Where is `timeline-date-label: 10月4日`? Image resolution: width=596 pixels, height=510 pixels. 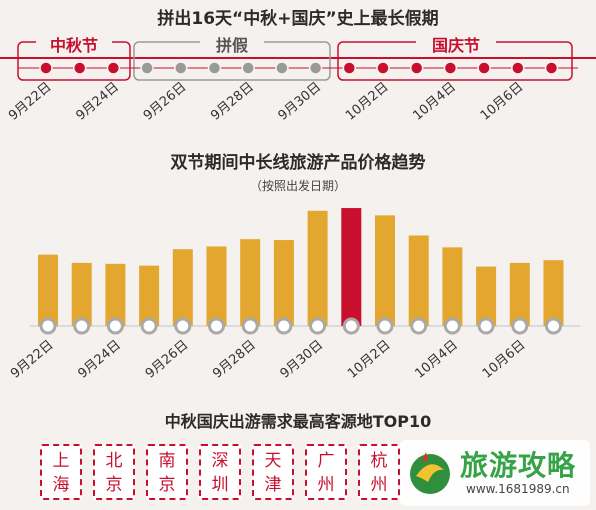 timeline-date-label: 10月4日 is located at coordinates (434, 102).